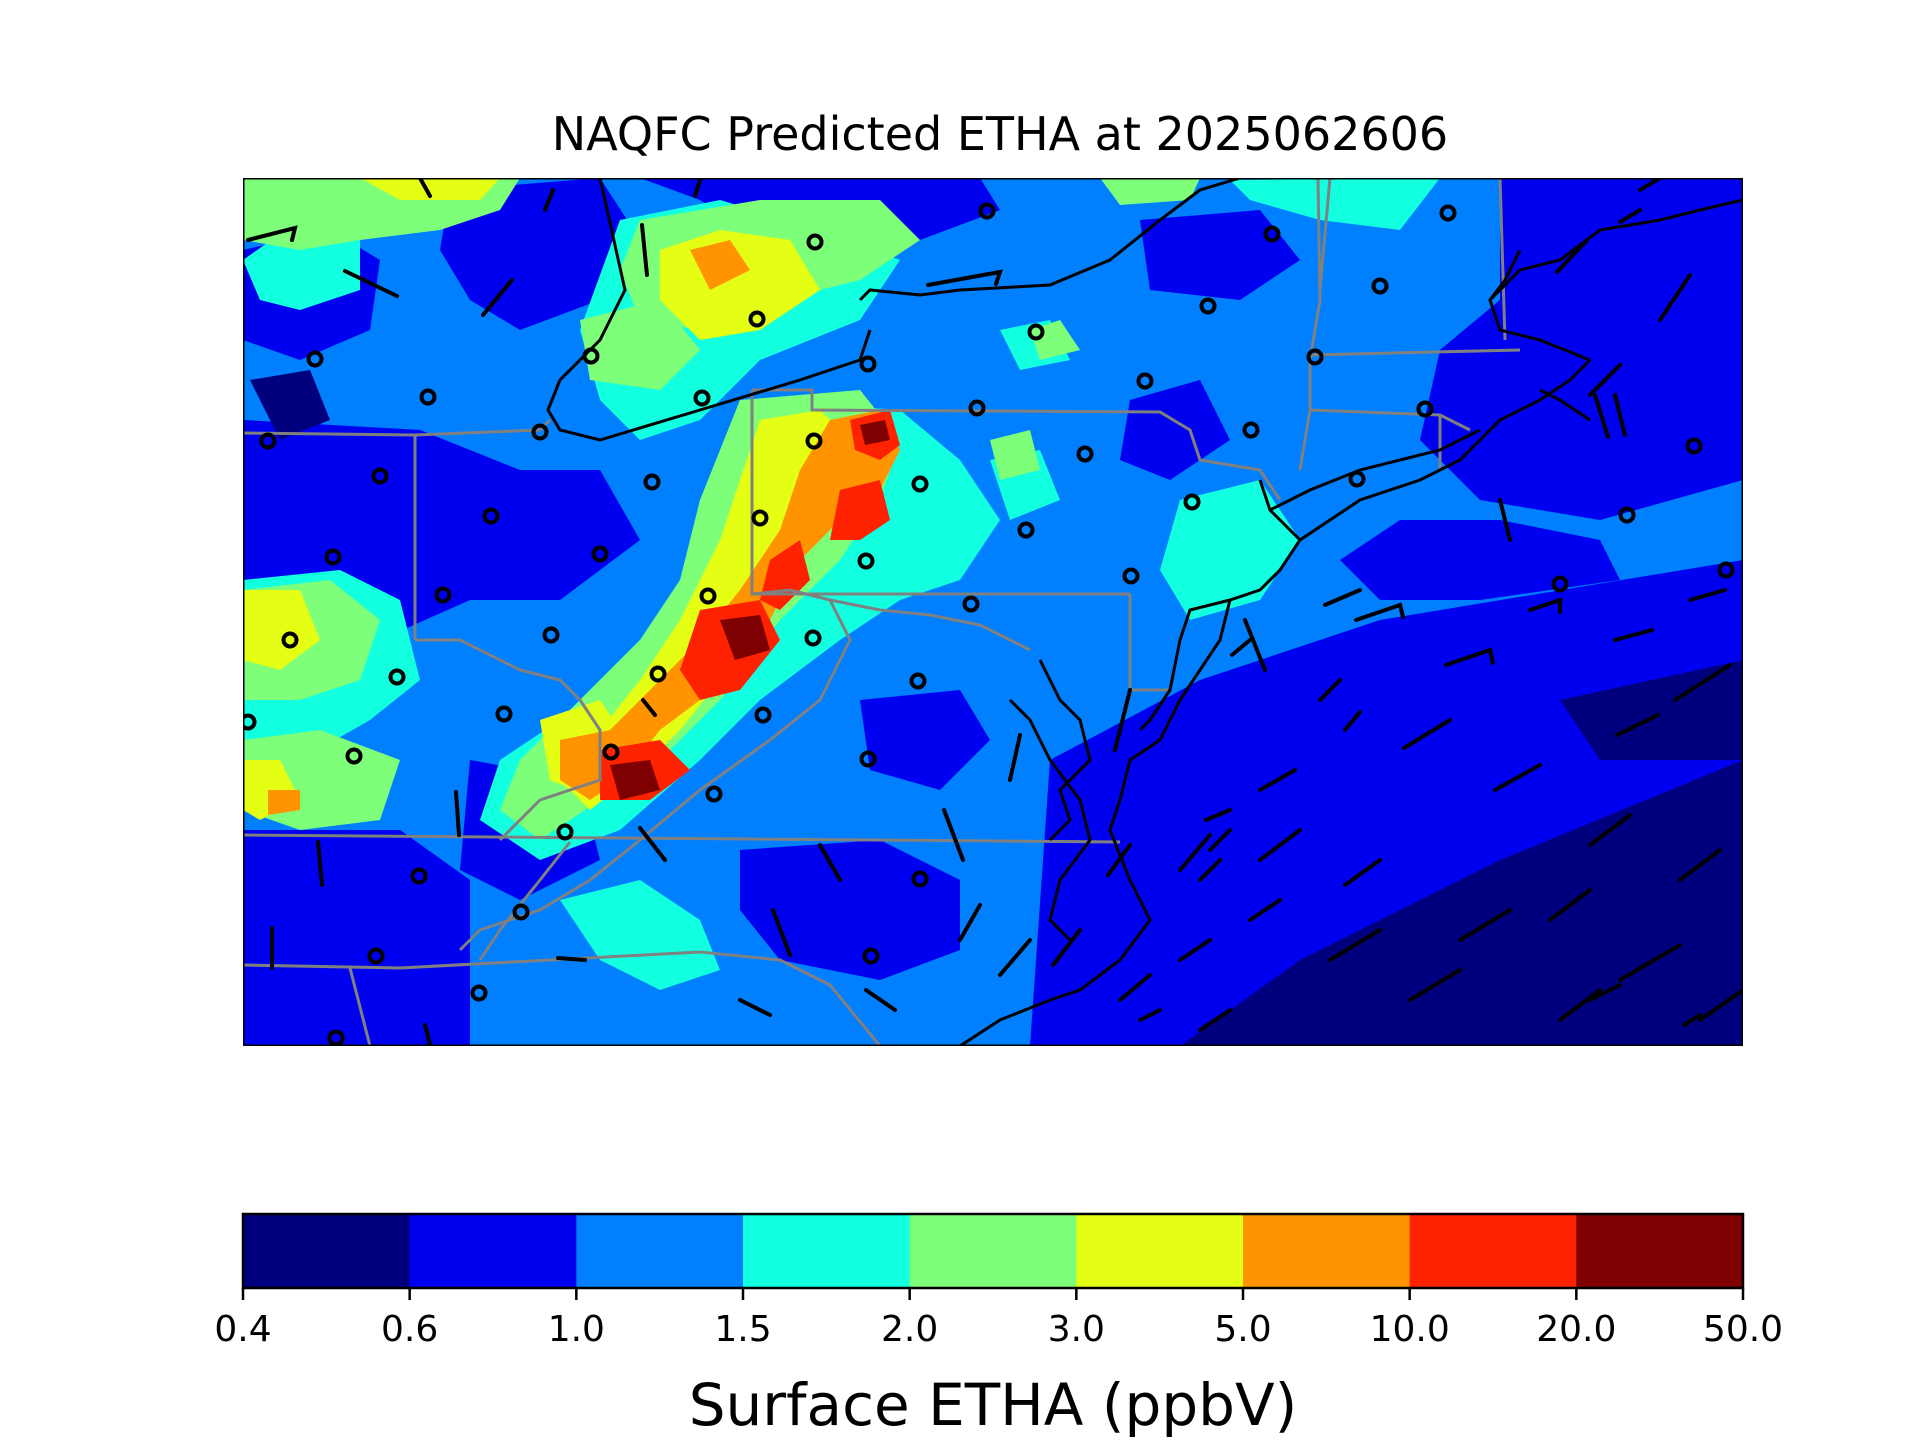 The width and height of the screenshot is (1920, 1440). What do you see at coordinates (993, 1405) in the screenshot?
I see `colorbar-label: Surface ETHA (ppbV)` at bounding box center [993, 1405].